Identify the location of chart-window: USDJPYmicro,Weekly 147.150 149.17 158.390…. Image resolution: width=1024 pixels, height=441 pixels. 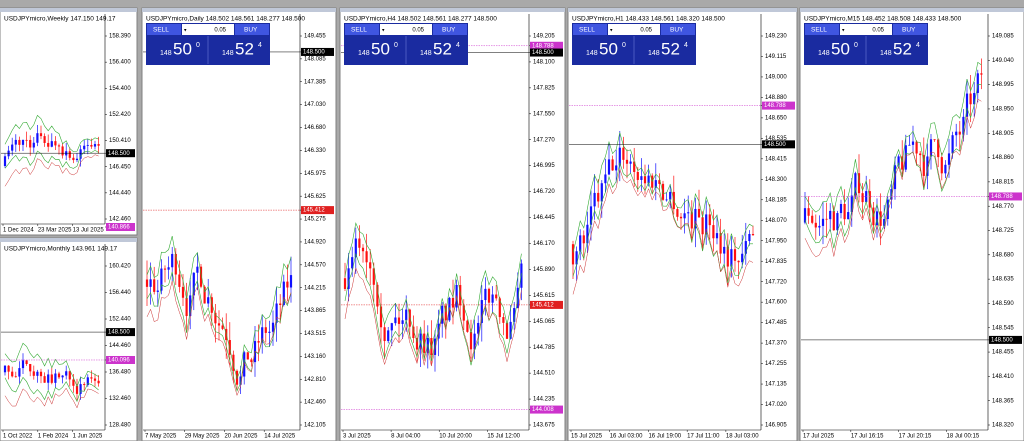
(69, 121).